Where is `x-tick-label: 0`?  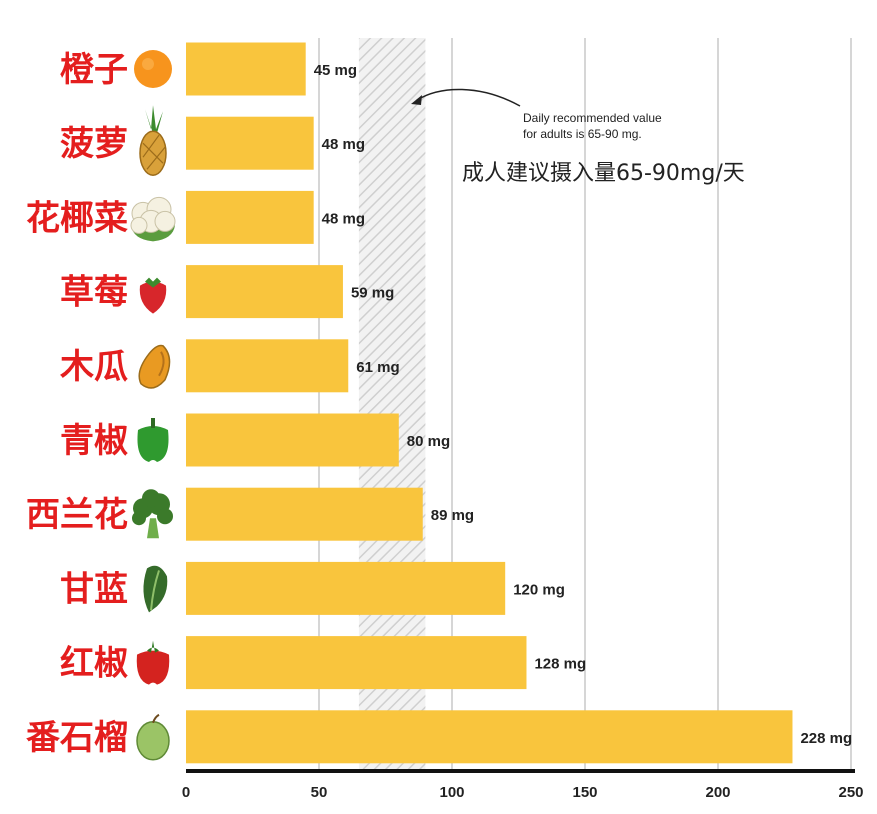
x-tick-label: 0 is located at coordinates (186, 792).